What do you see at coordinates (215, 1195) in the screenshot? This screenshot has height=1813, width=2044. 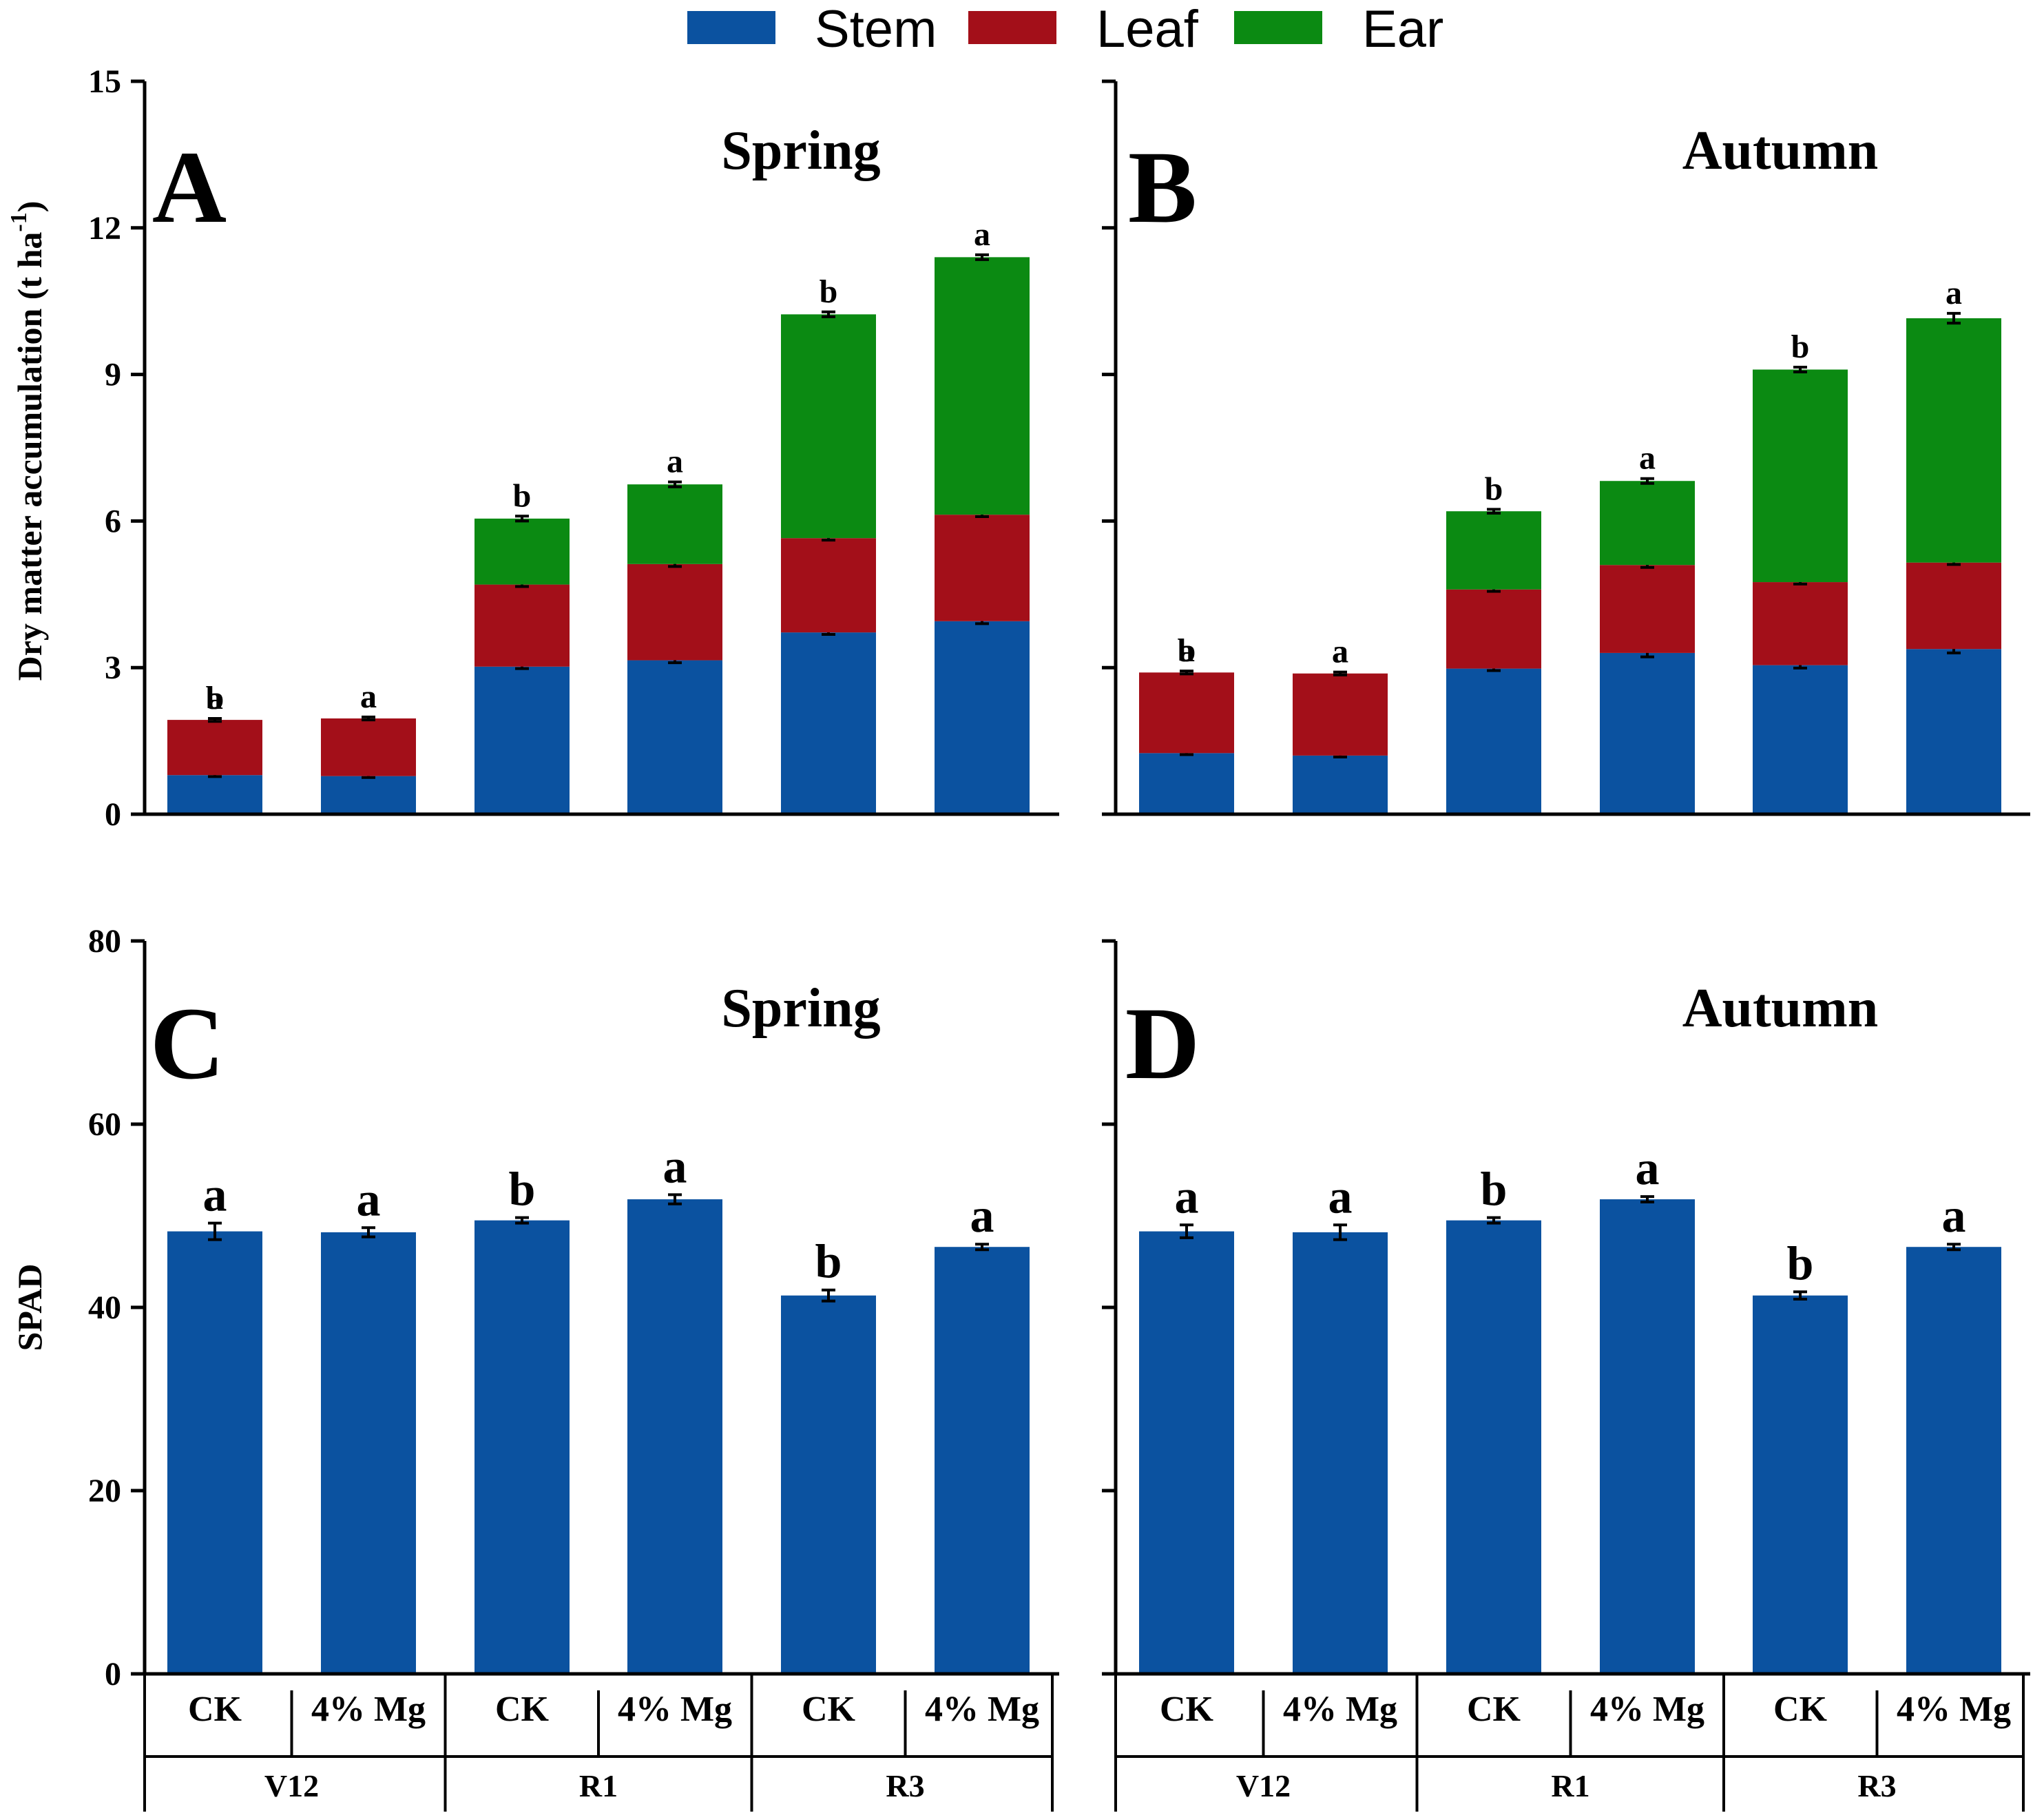 I see `sig-letter-c-spad-0: a` at bounding box center [215, 1195].